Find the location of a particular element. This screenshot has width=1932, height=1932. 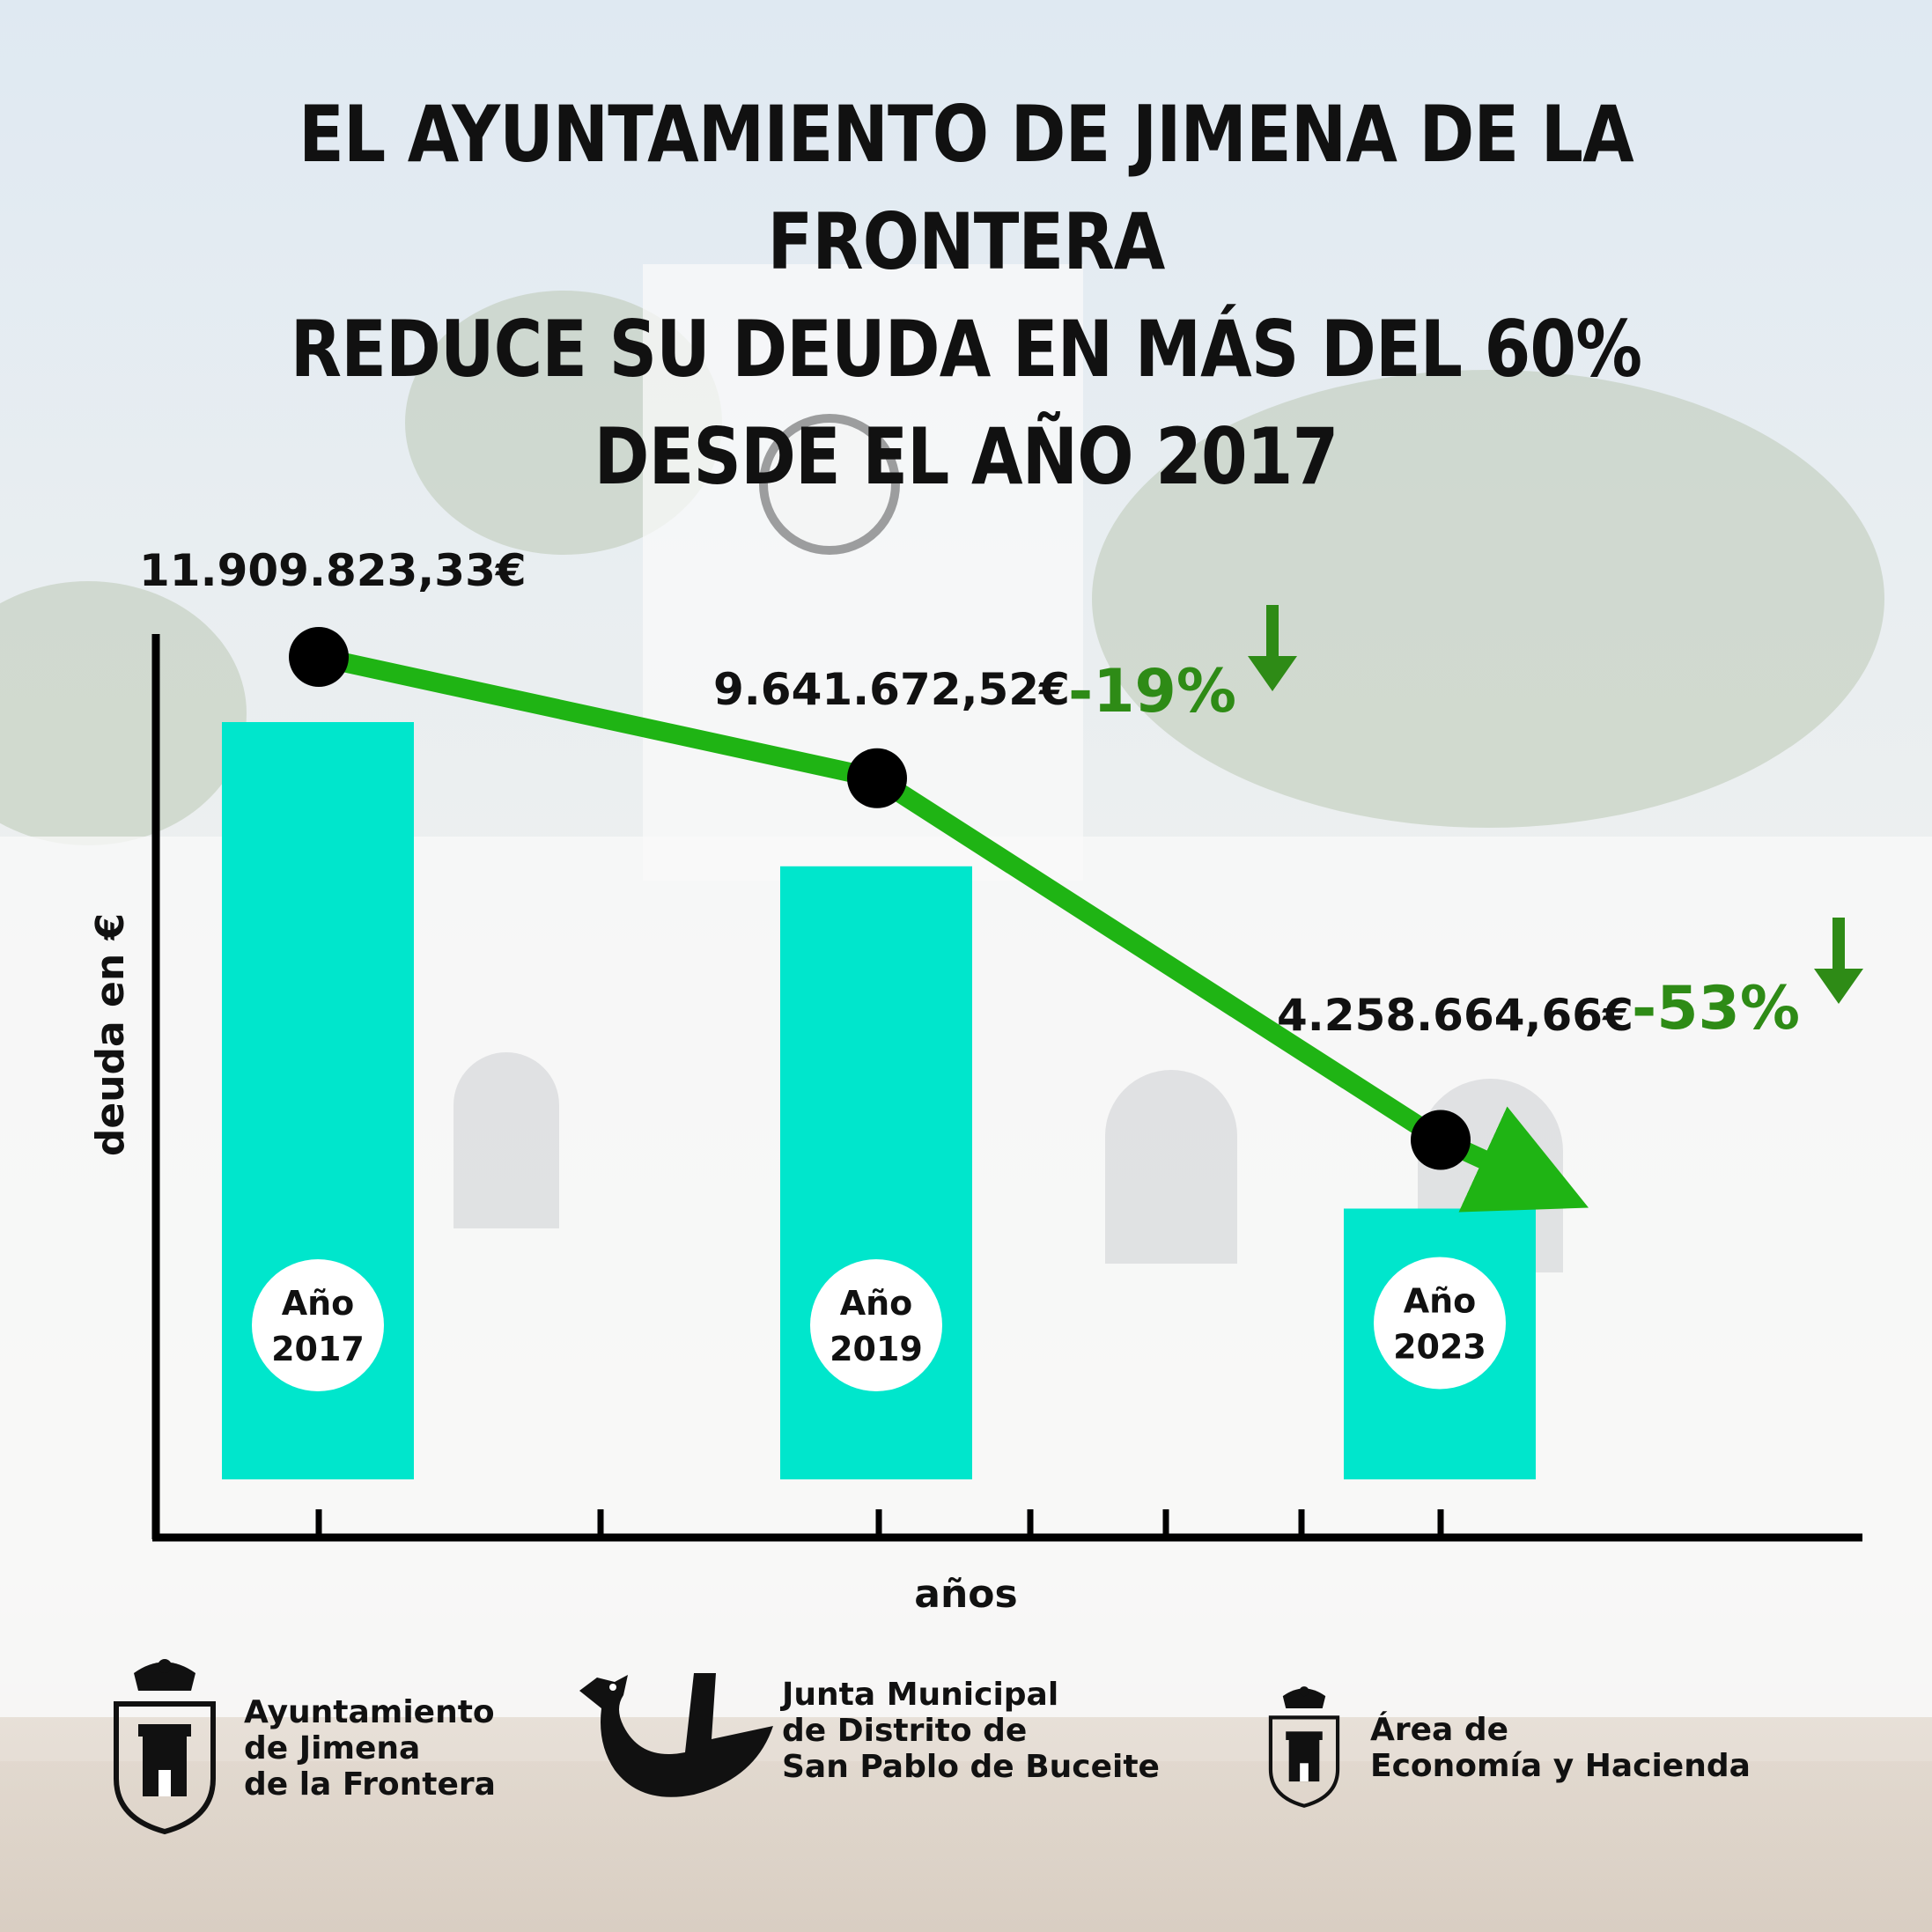

background-trees-far-left is located at coordinates (123, 713).